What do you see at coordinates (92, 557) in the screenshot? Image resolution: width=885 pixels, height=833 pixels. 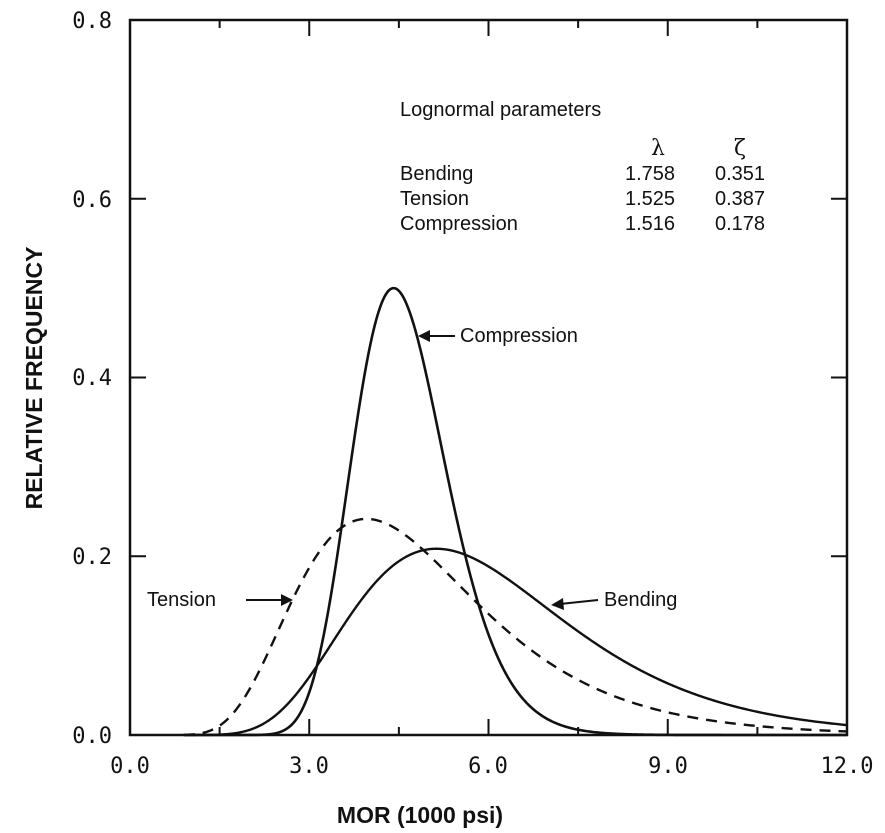 I see `y-tick-label-1: 0.2` at bounding box center [92, 557].